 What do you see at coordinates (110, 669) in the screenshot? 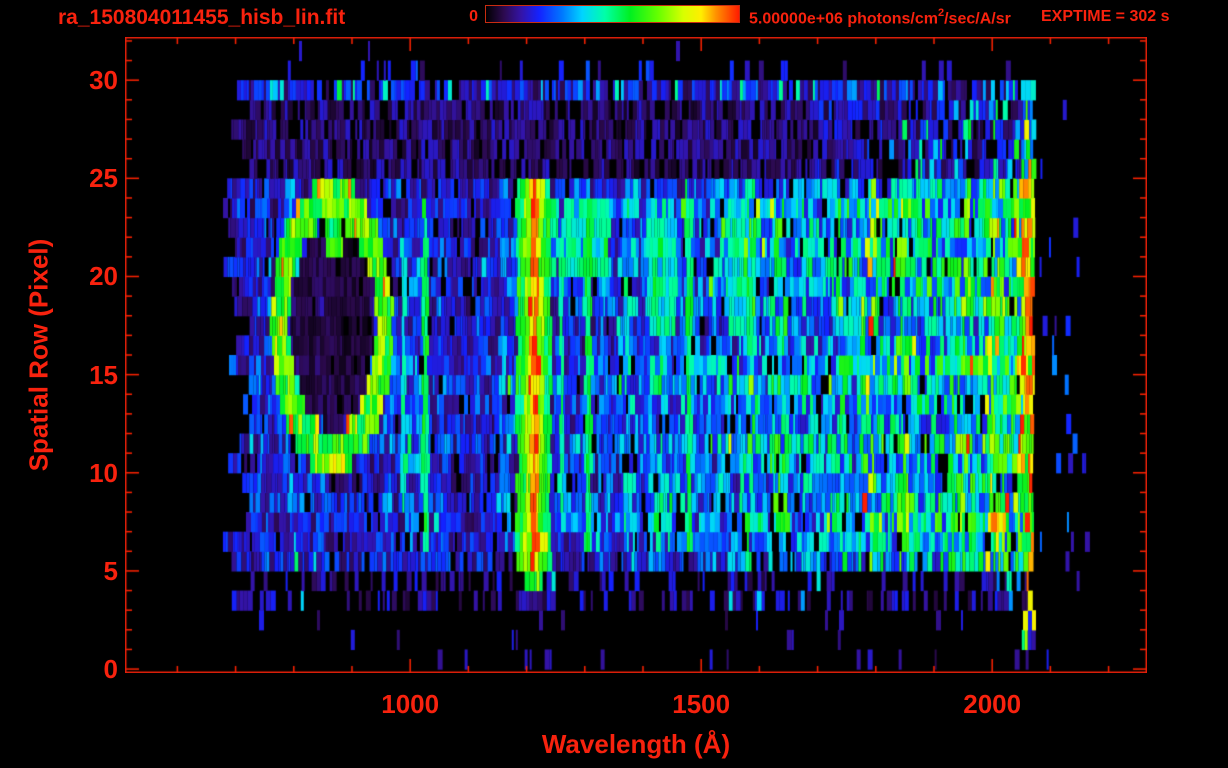
I see `y-tick-label: 0` at bounding box center [110, 669].